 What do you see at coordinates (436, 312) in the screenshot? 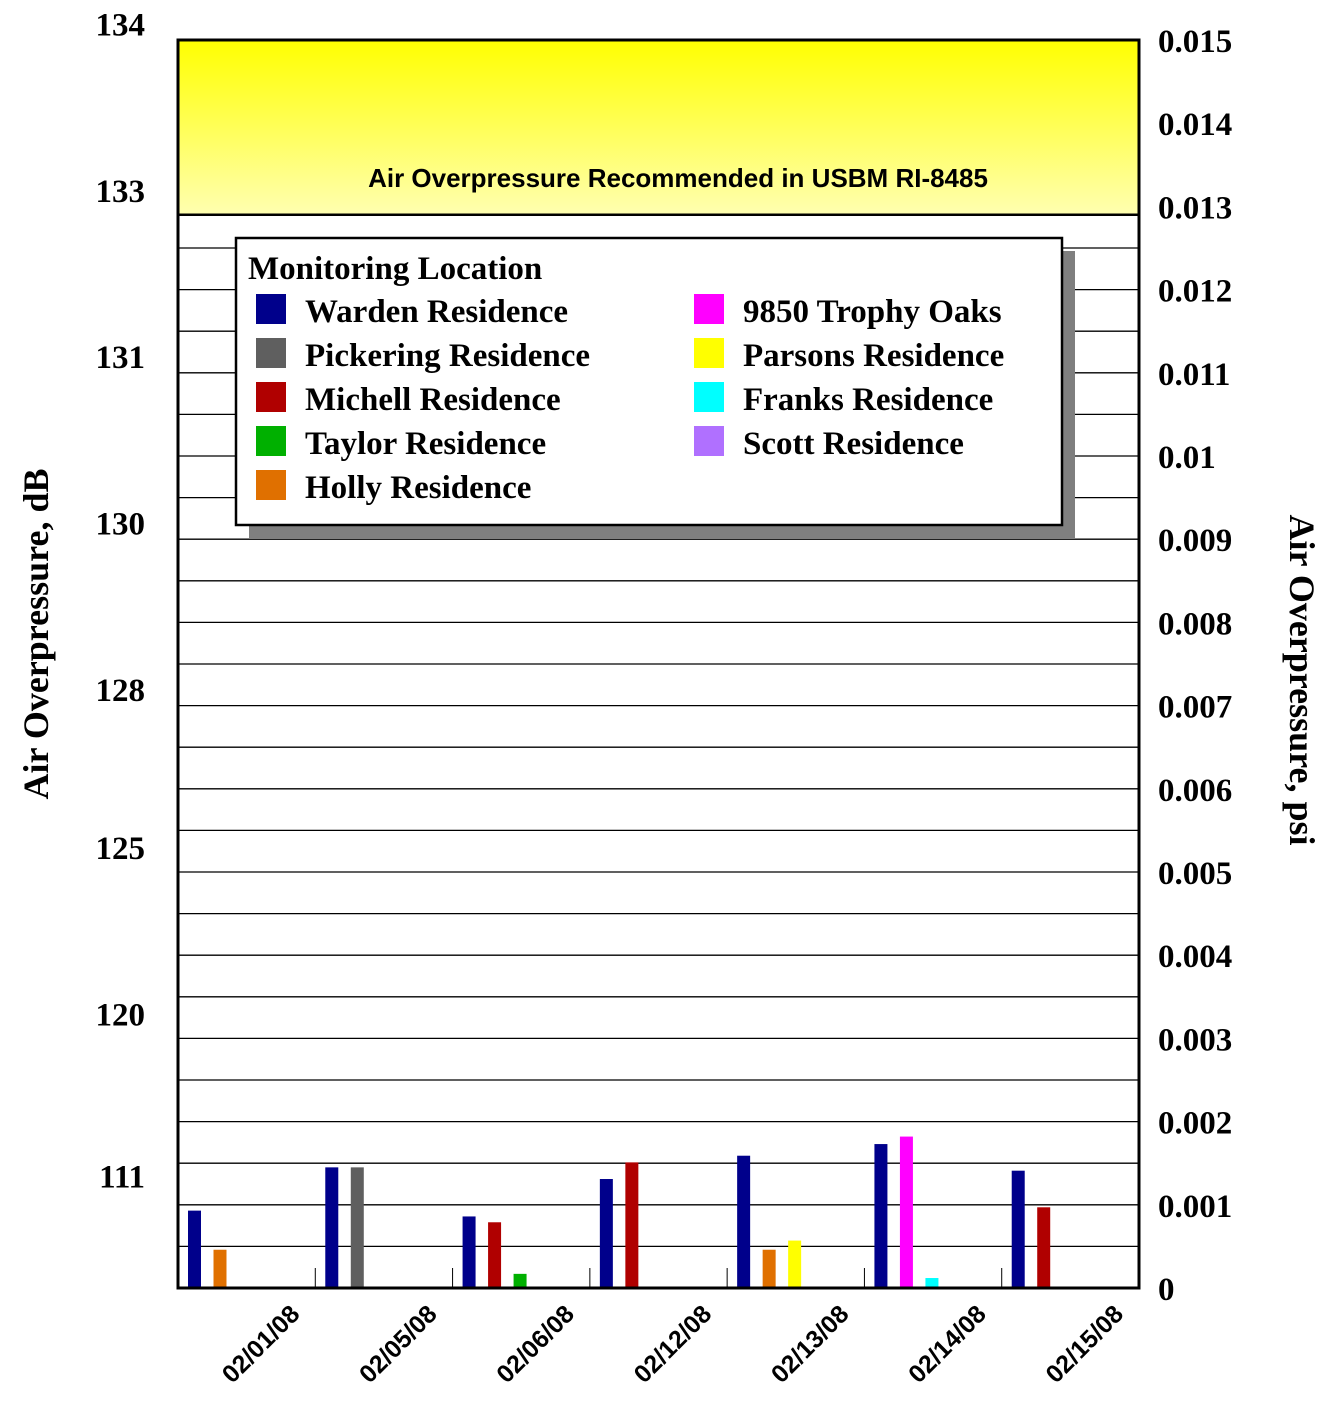
I see `legend-label: Warden Residence` at bounding box center [436, 312].